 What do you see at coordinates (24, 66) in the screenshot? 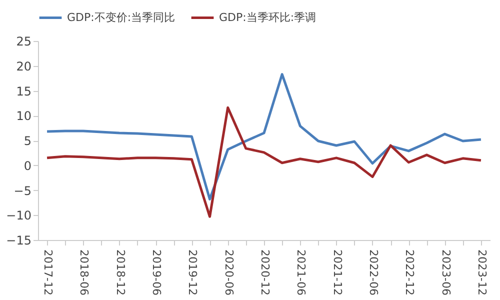
I see `y-tick-label: 20` at bounding box center [24, 66].